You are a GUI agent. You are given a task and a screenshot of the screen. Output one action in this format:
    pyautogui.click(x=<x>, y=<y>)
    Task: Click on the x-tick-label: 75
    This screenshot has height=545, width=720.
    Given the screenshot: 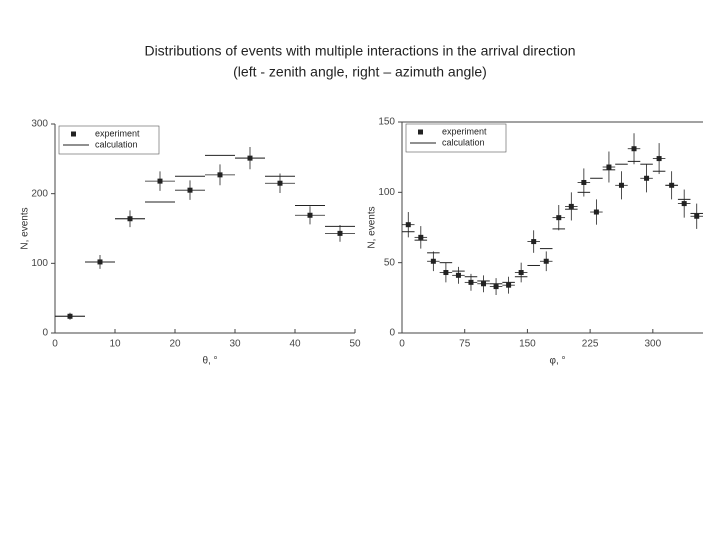 What is the action you would take?
    pyautogui.click(x=465, y=344)
    